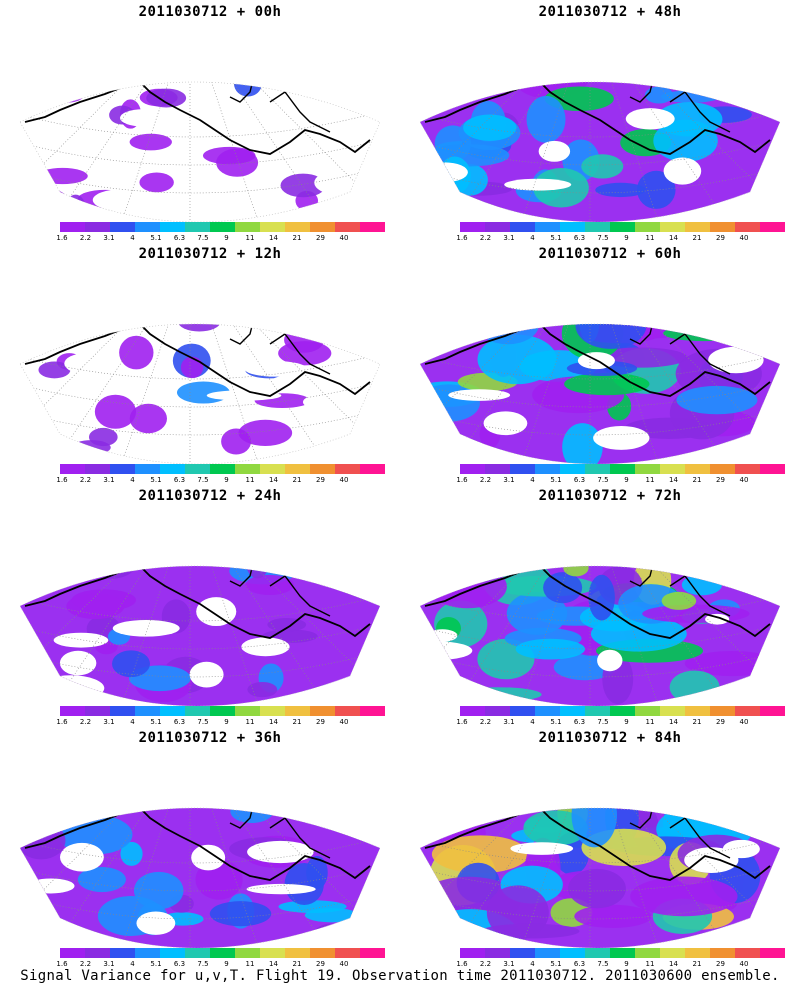 The height and width of the screenshot is (1000, 800). What do you see at coordinates (532, 964) in the screenshot?
I see `colorbar-tick-label: 4` at bounding box center [532, 964].